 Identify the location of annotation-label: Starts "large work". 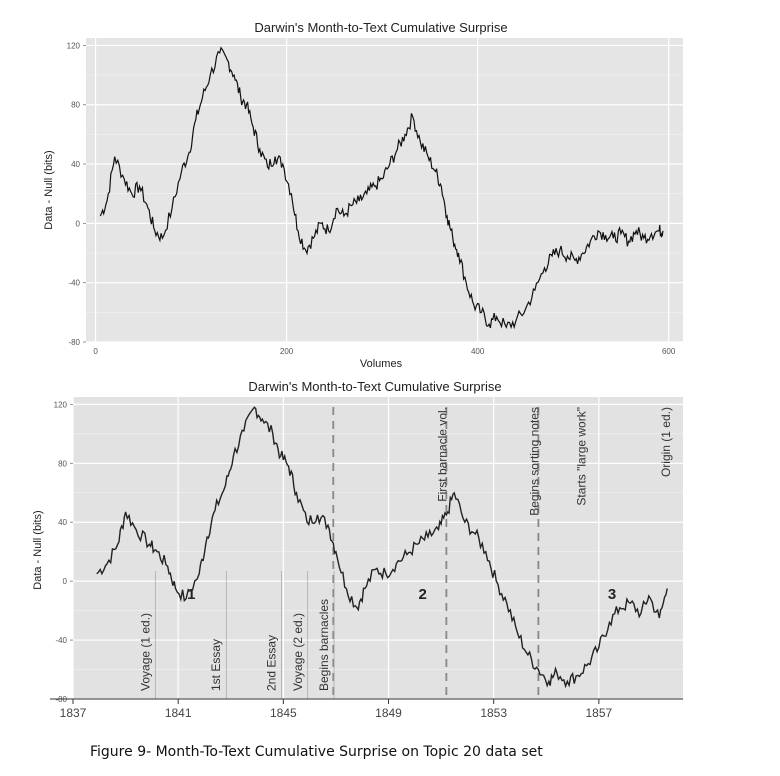
(582, 456).